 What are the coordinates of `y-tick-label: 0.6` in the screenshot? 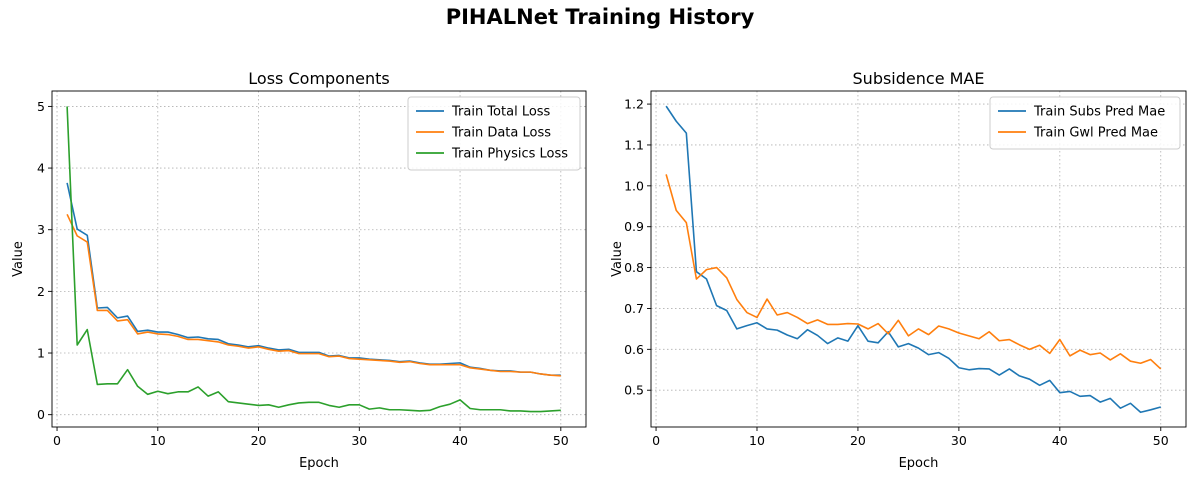 It's located at (634, 349).